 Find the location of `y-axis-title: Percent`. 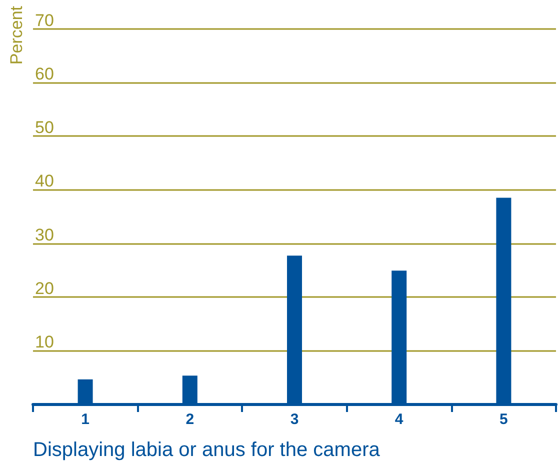

y-axis-title: Percent is located at coordinates (16, 35).